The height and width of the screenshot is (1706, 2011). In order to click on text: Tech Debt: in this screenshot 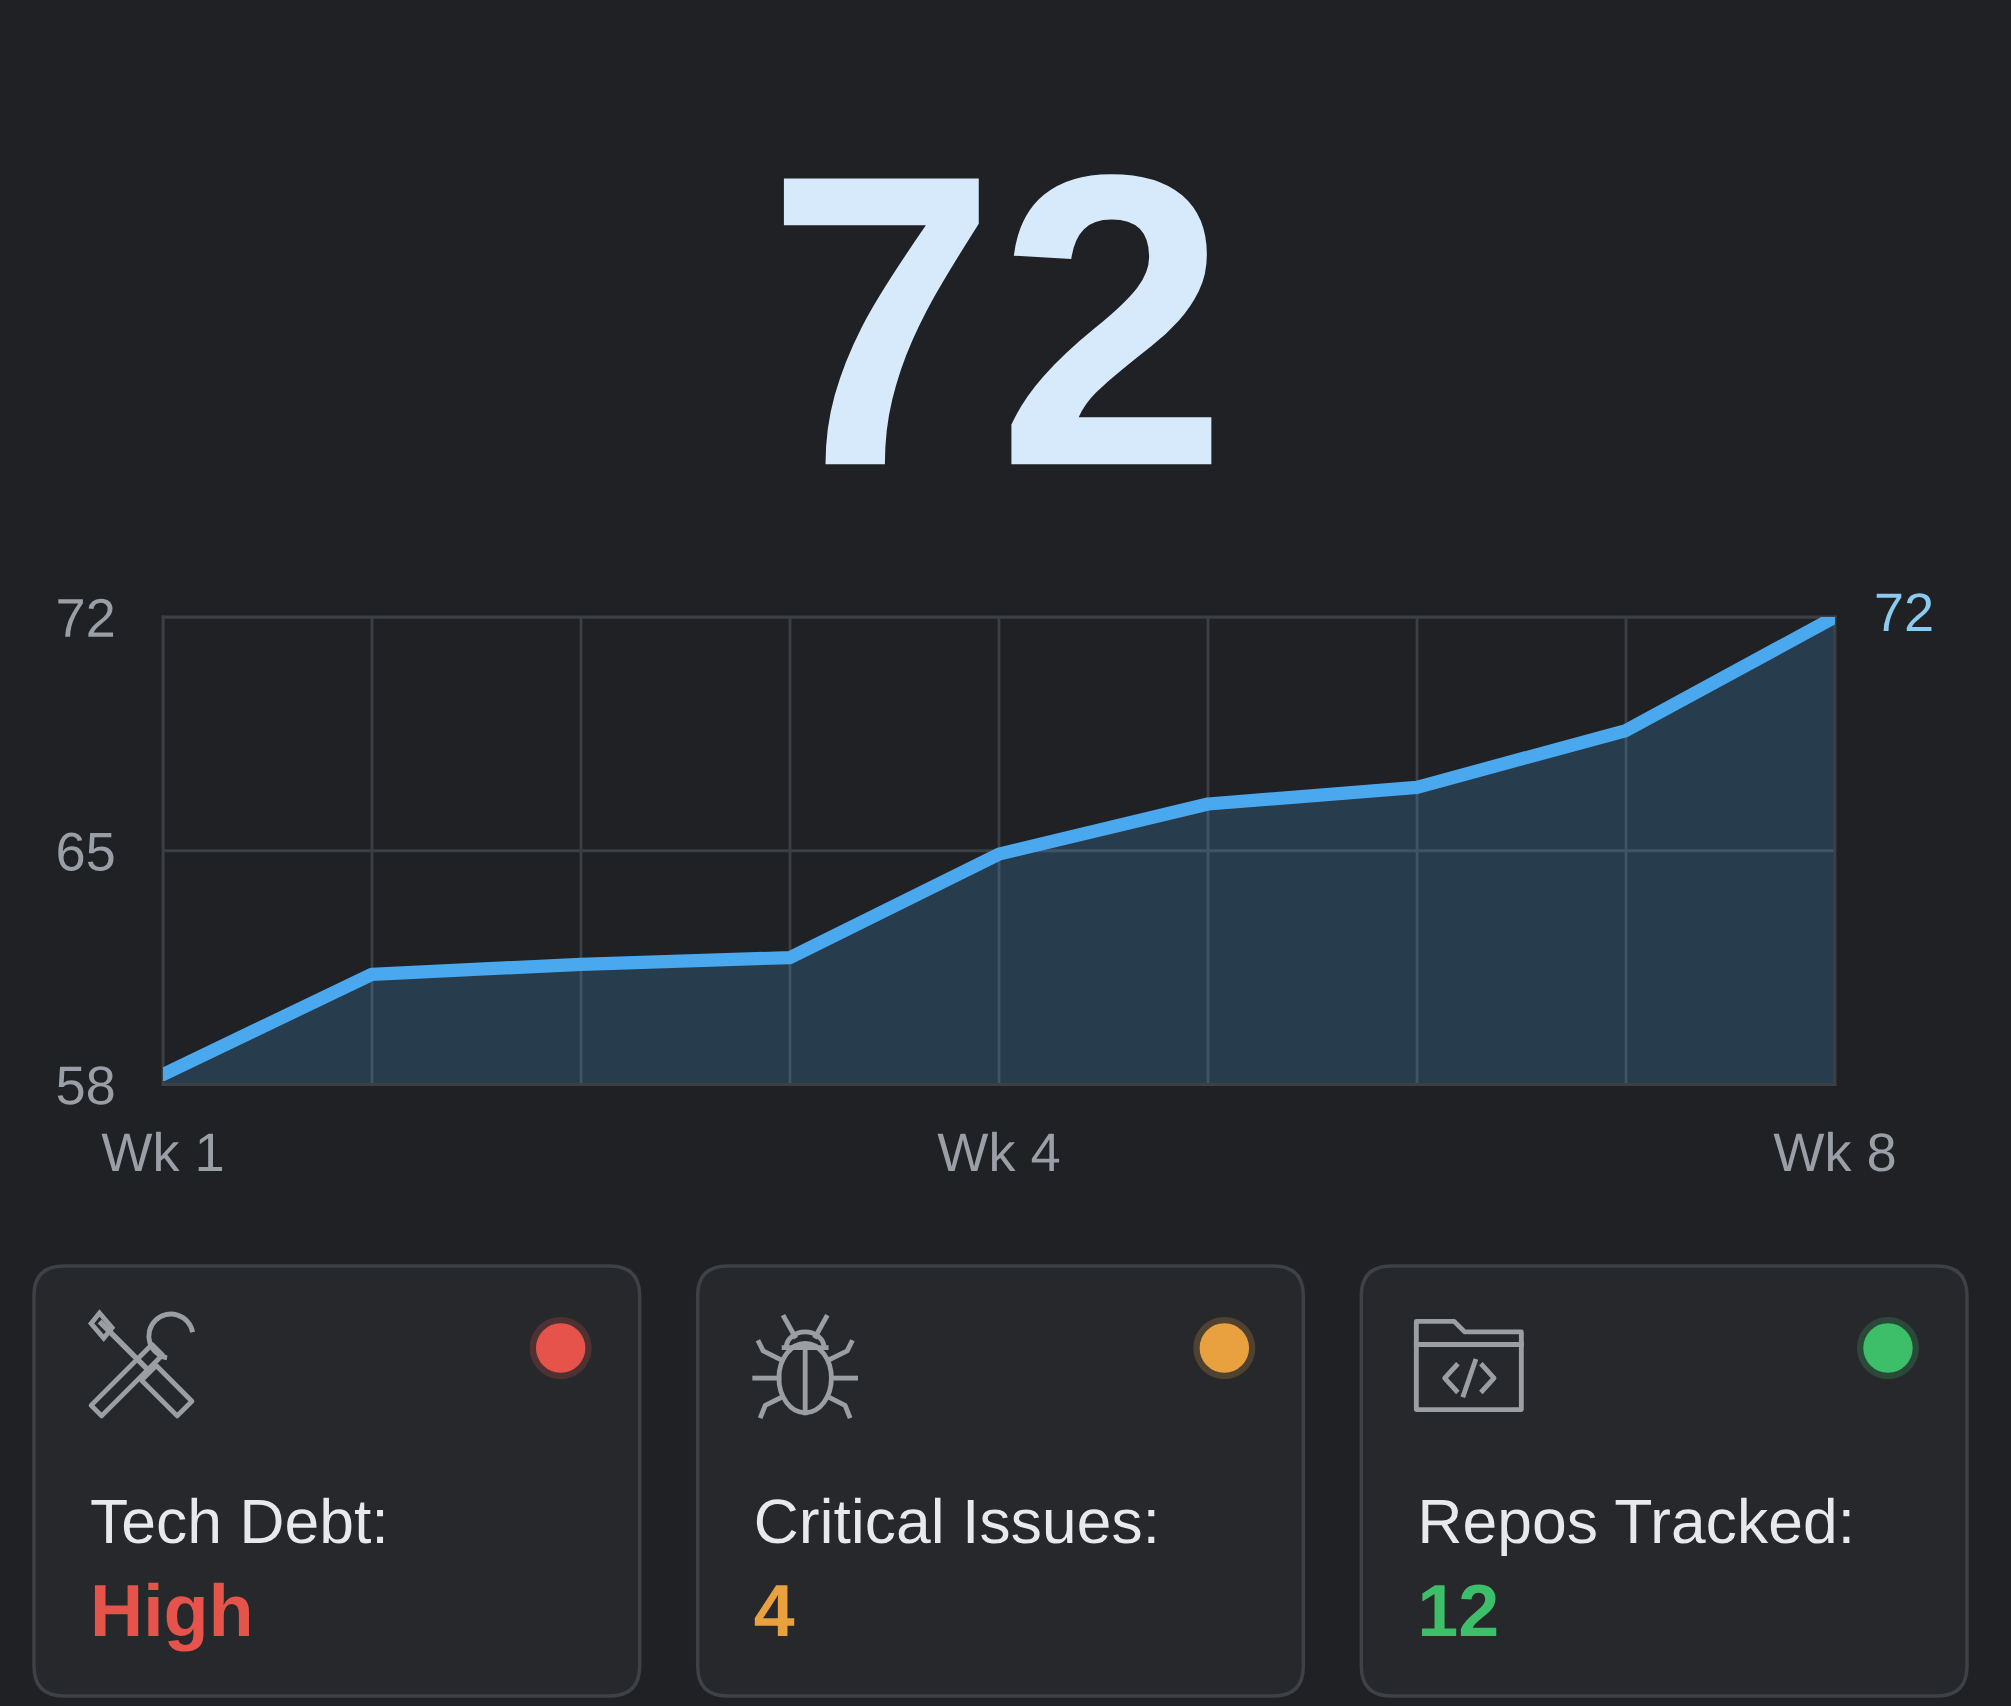, I will do `click(237, 1520)`.